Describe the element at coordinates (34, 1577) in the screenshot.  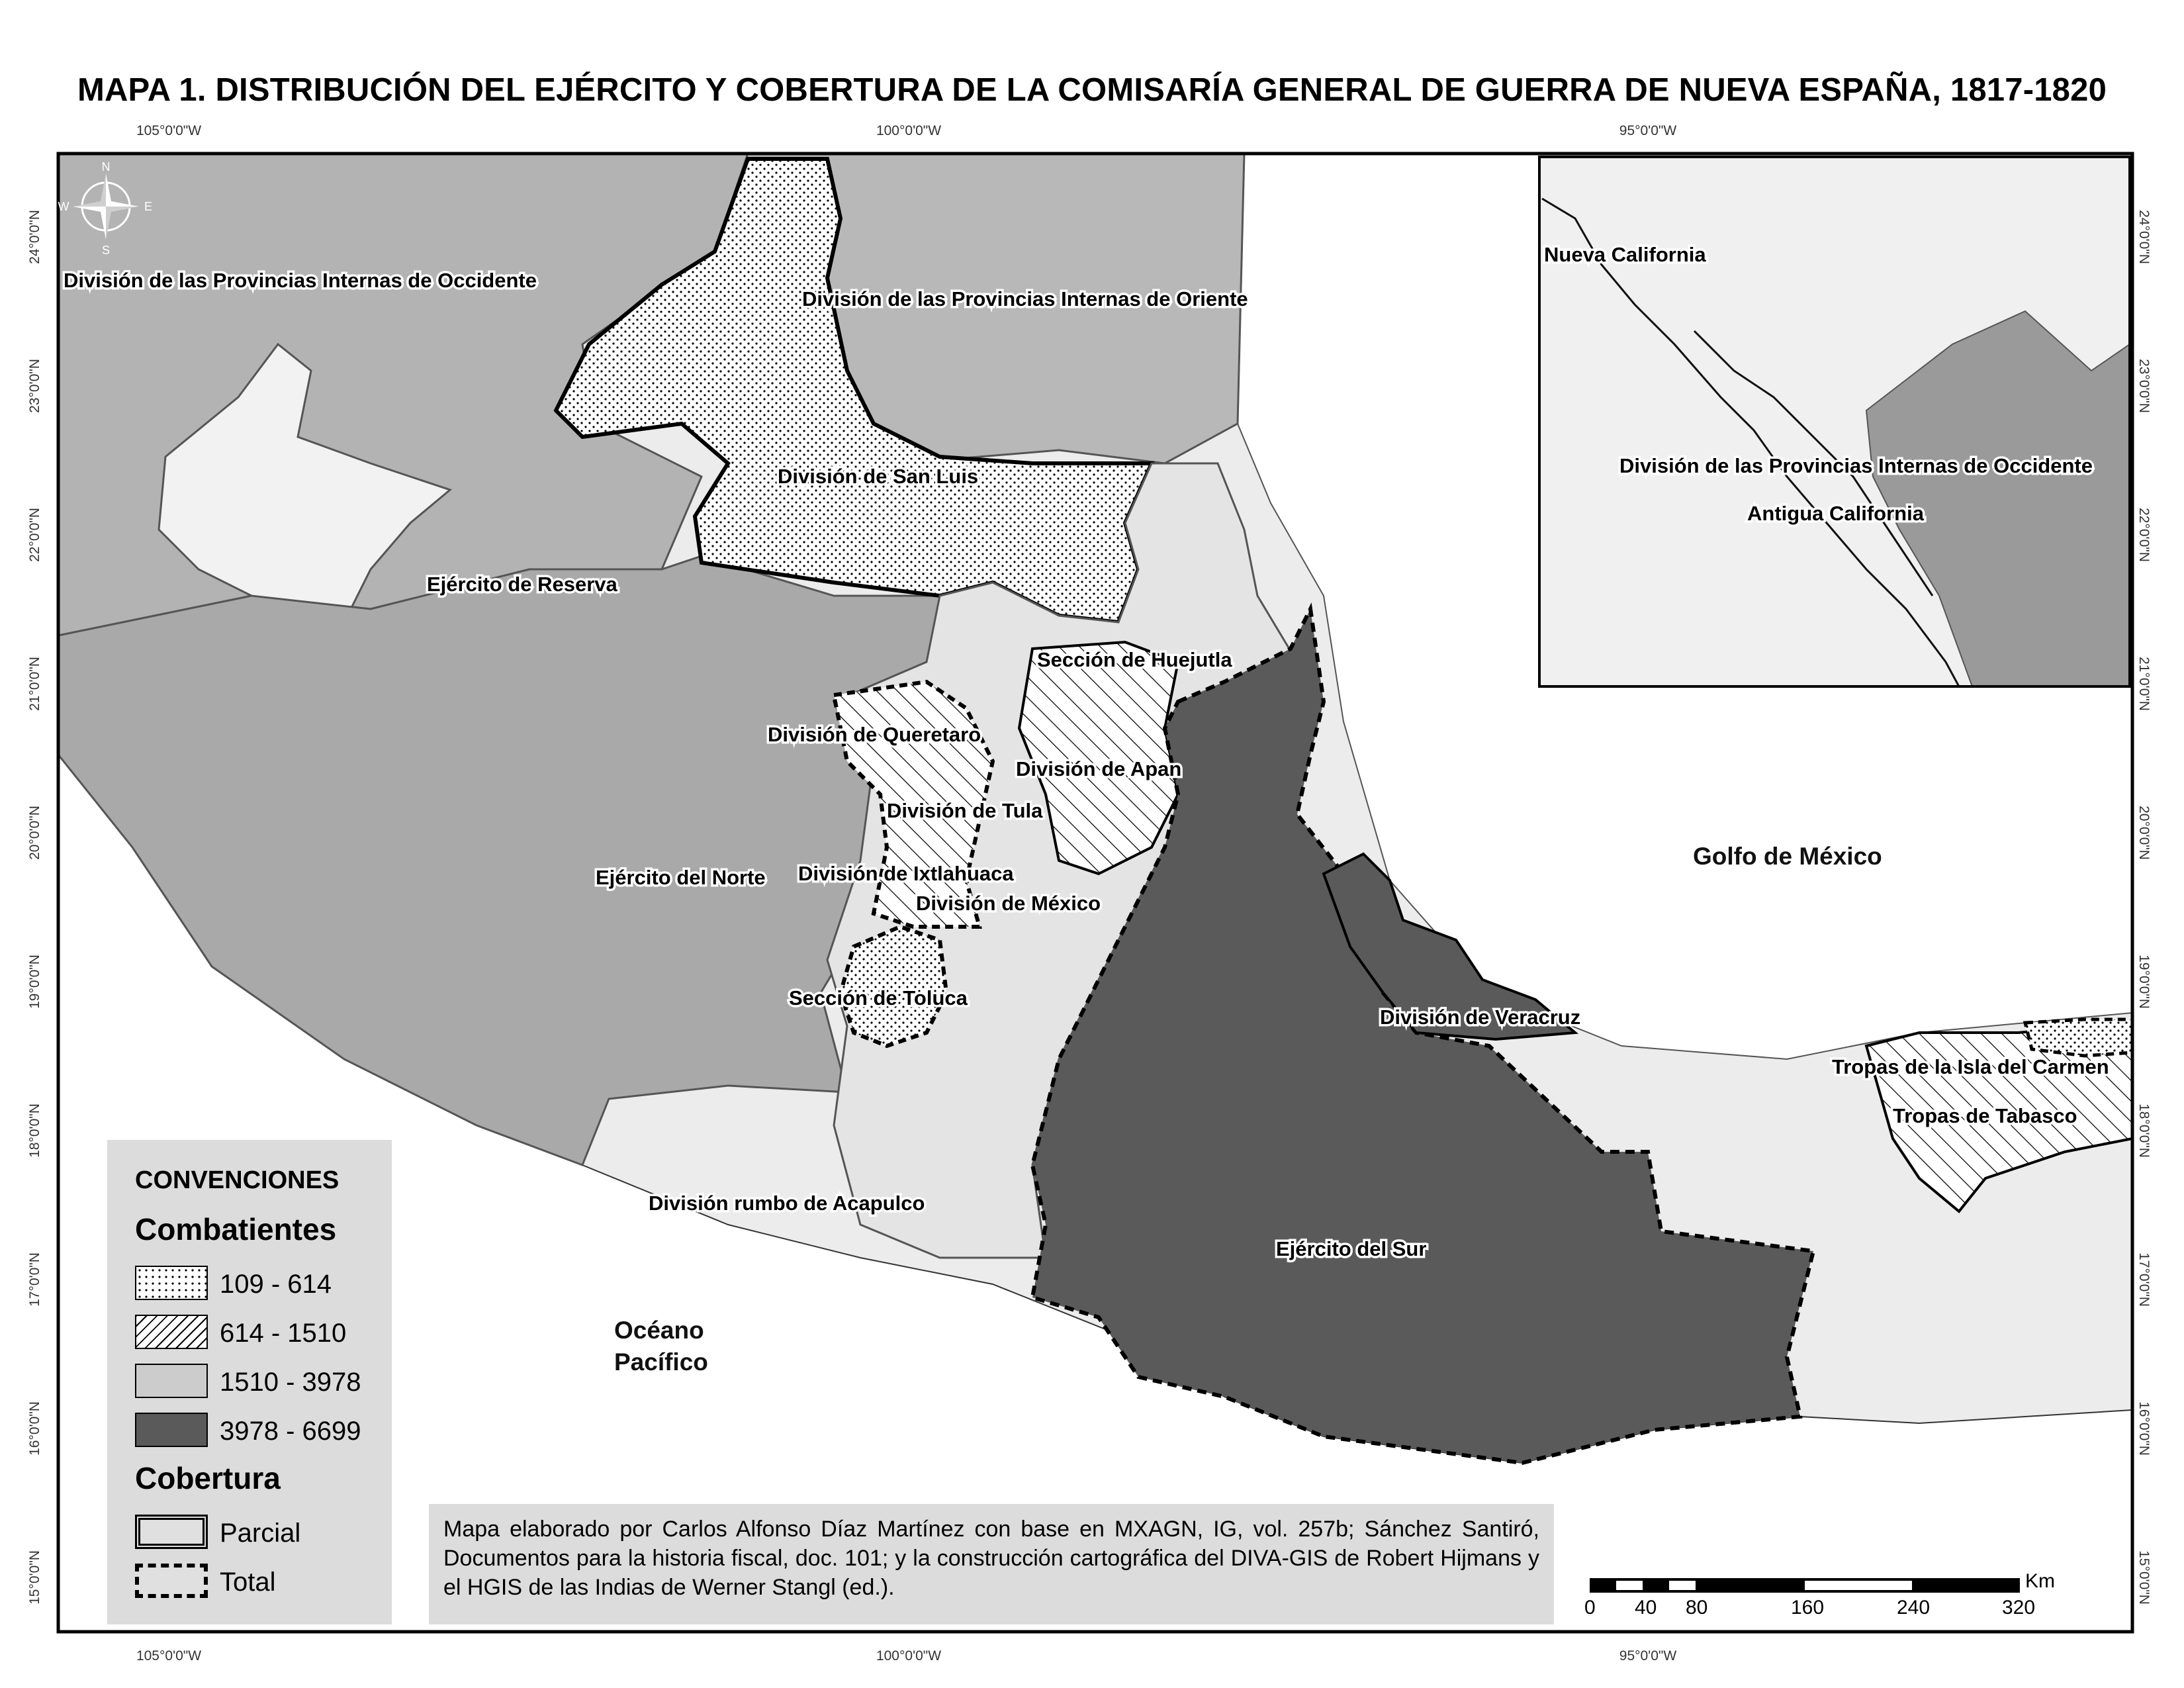
I see `lat-tick-left-15: 15°0'0"N` at that location.